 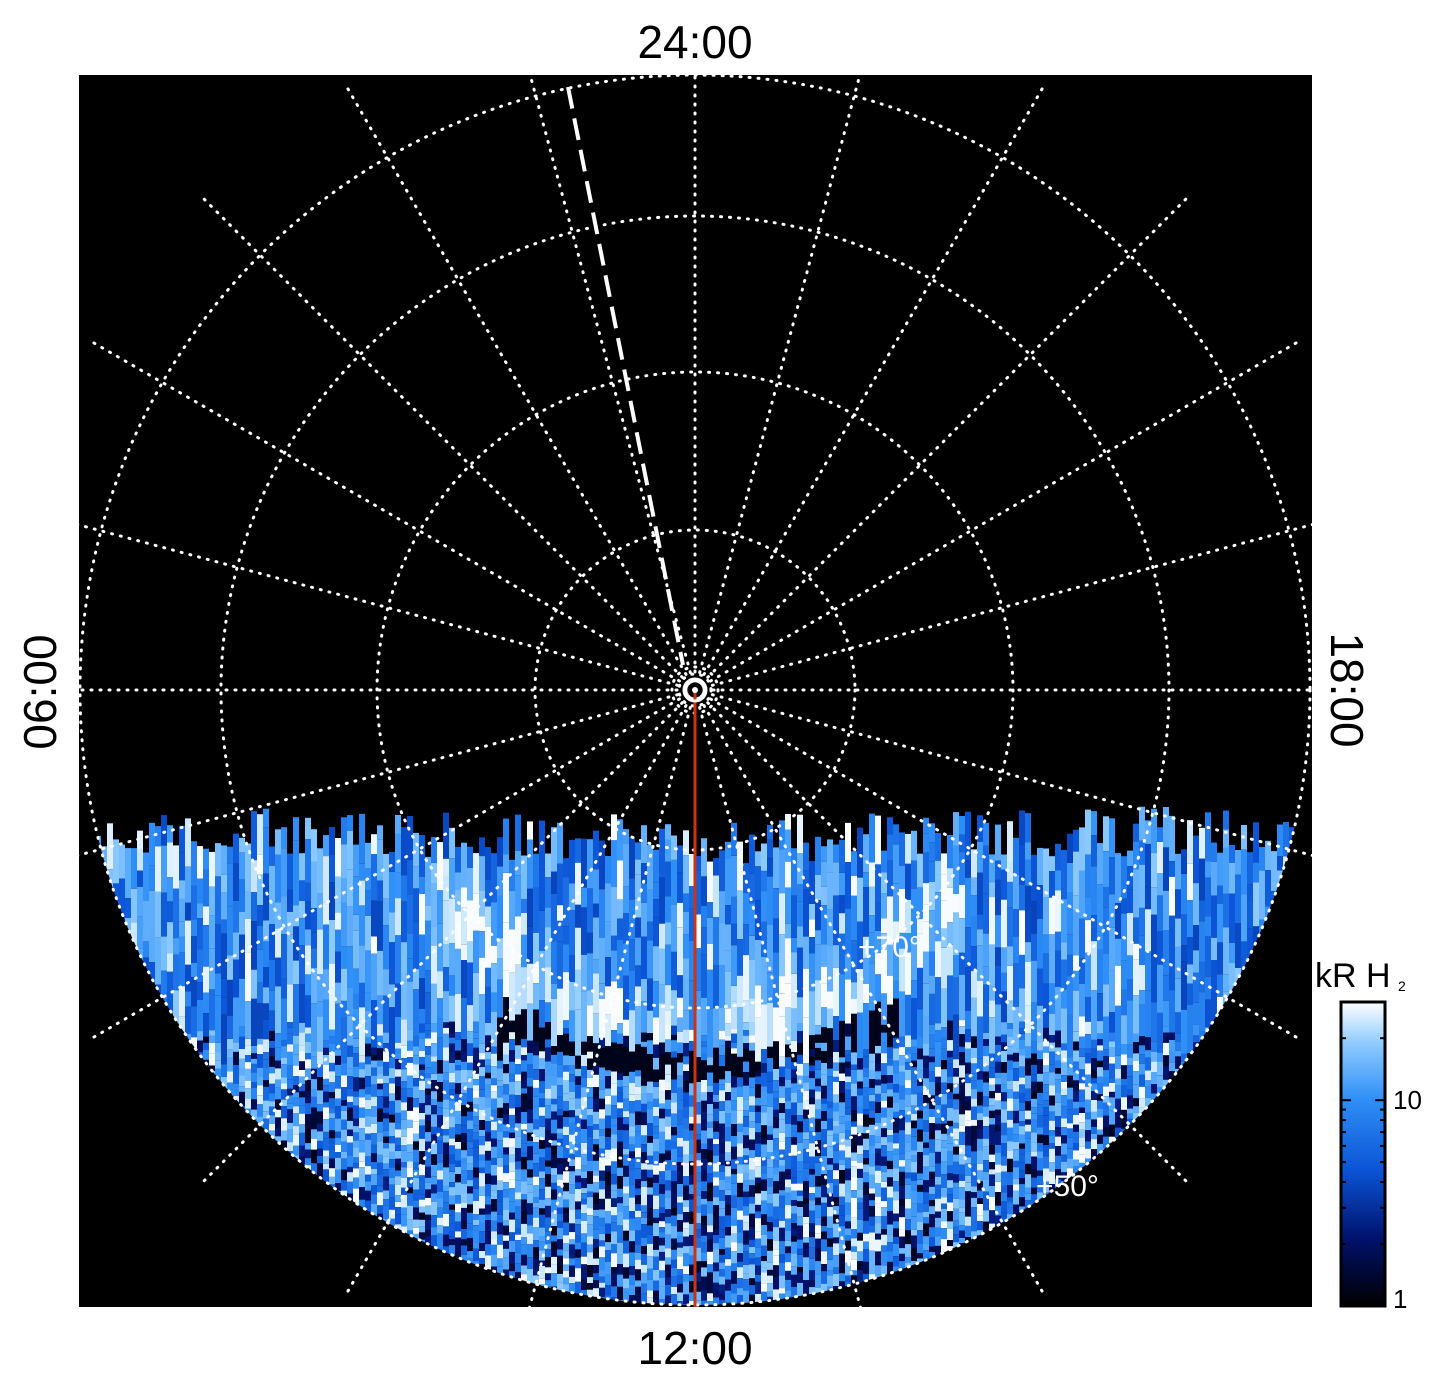 What do you see at coordinates (1067, 1186) in the screenshot?
I see `latitude-label-50: +50°` at bounding box center [1067, 1186].